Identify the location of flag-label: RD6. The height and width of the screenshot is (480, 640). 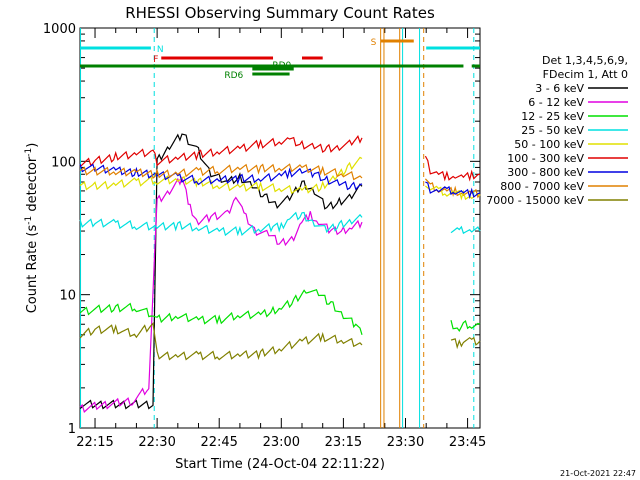
(233, 76).